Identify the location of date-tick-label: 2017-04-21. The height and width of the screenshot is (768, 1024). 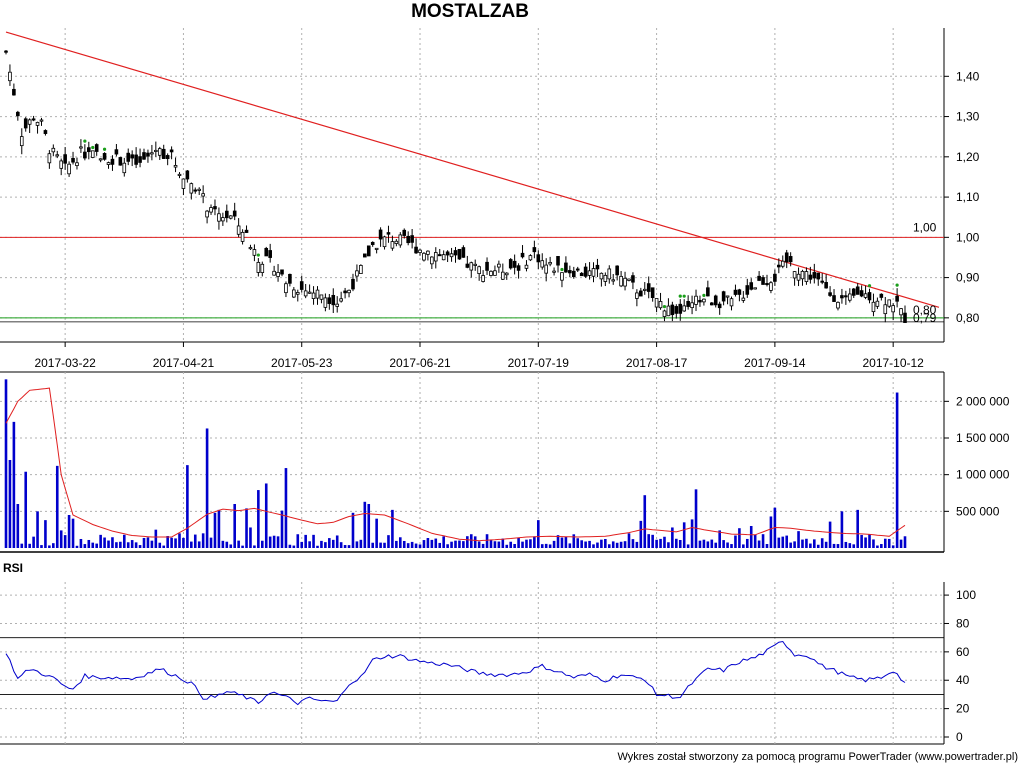
(184, 363).